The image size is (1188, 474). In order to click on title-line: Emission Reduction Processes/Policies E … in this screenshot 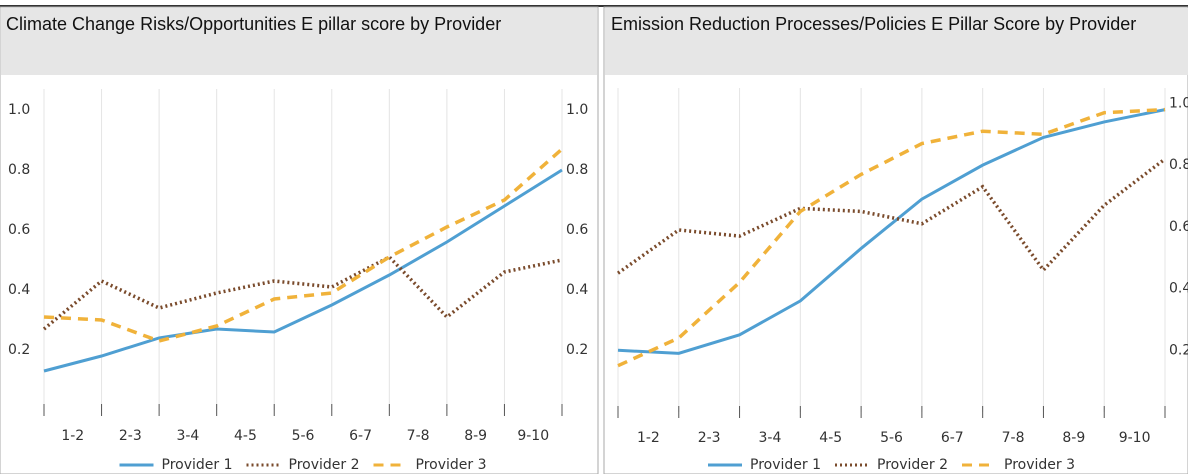, I will do `click(873, 24)`.